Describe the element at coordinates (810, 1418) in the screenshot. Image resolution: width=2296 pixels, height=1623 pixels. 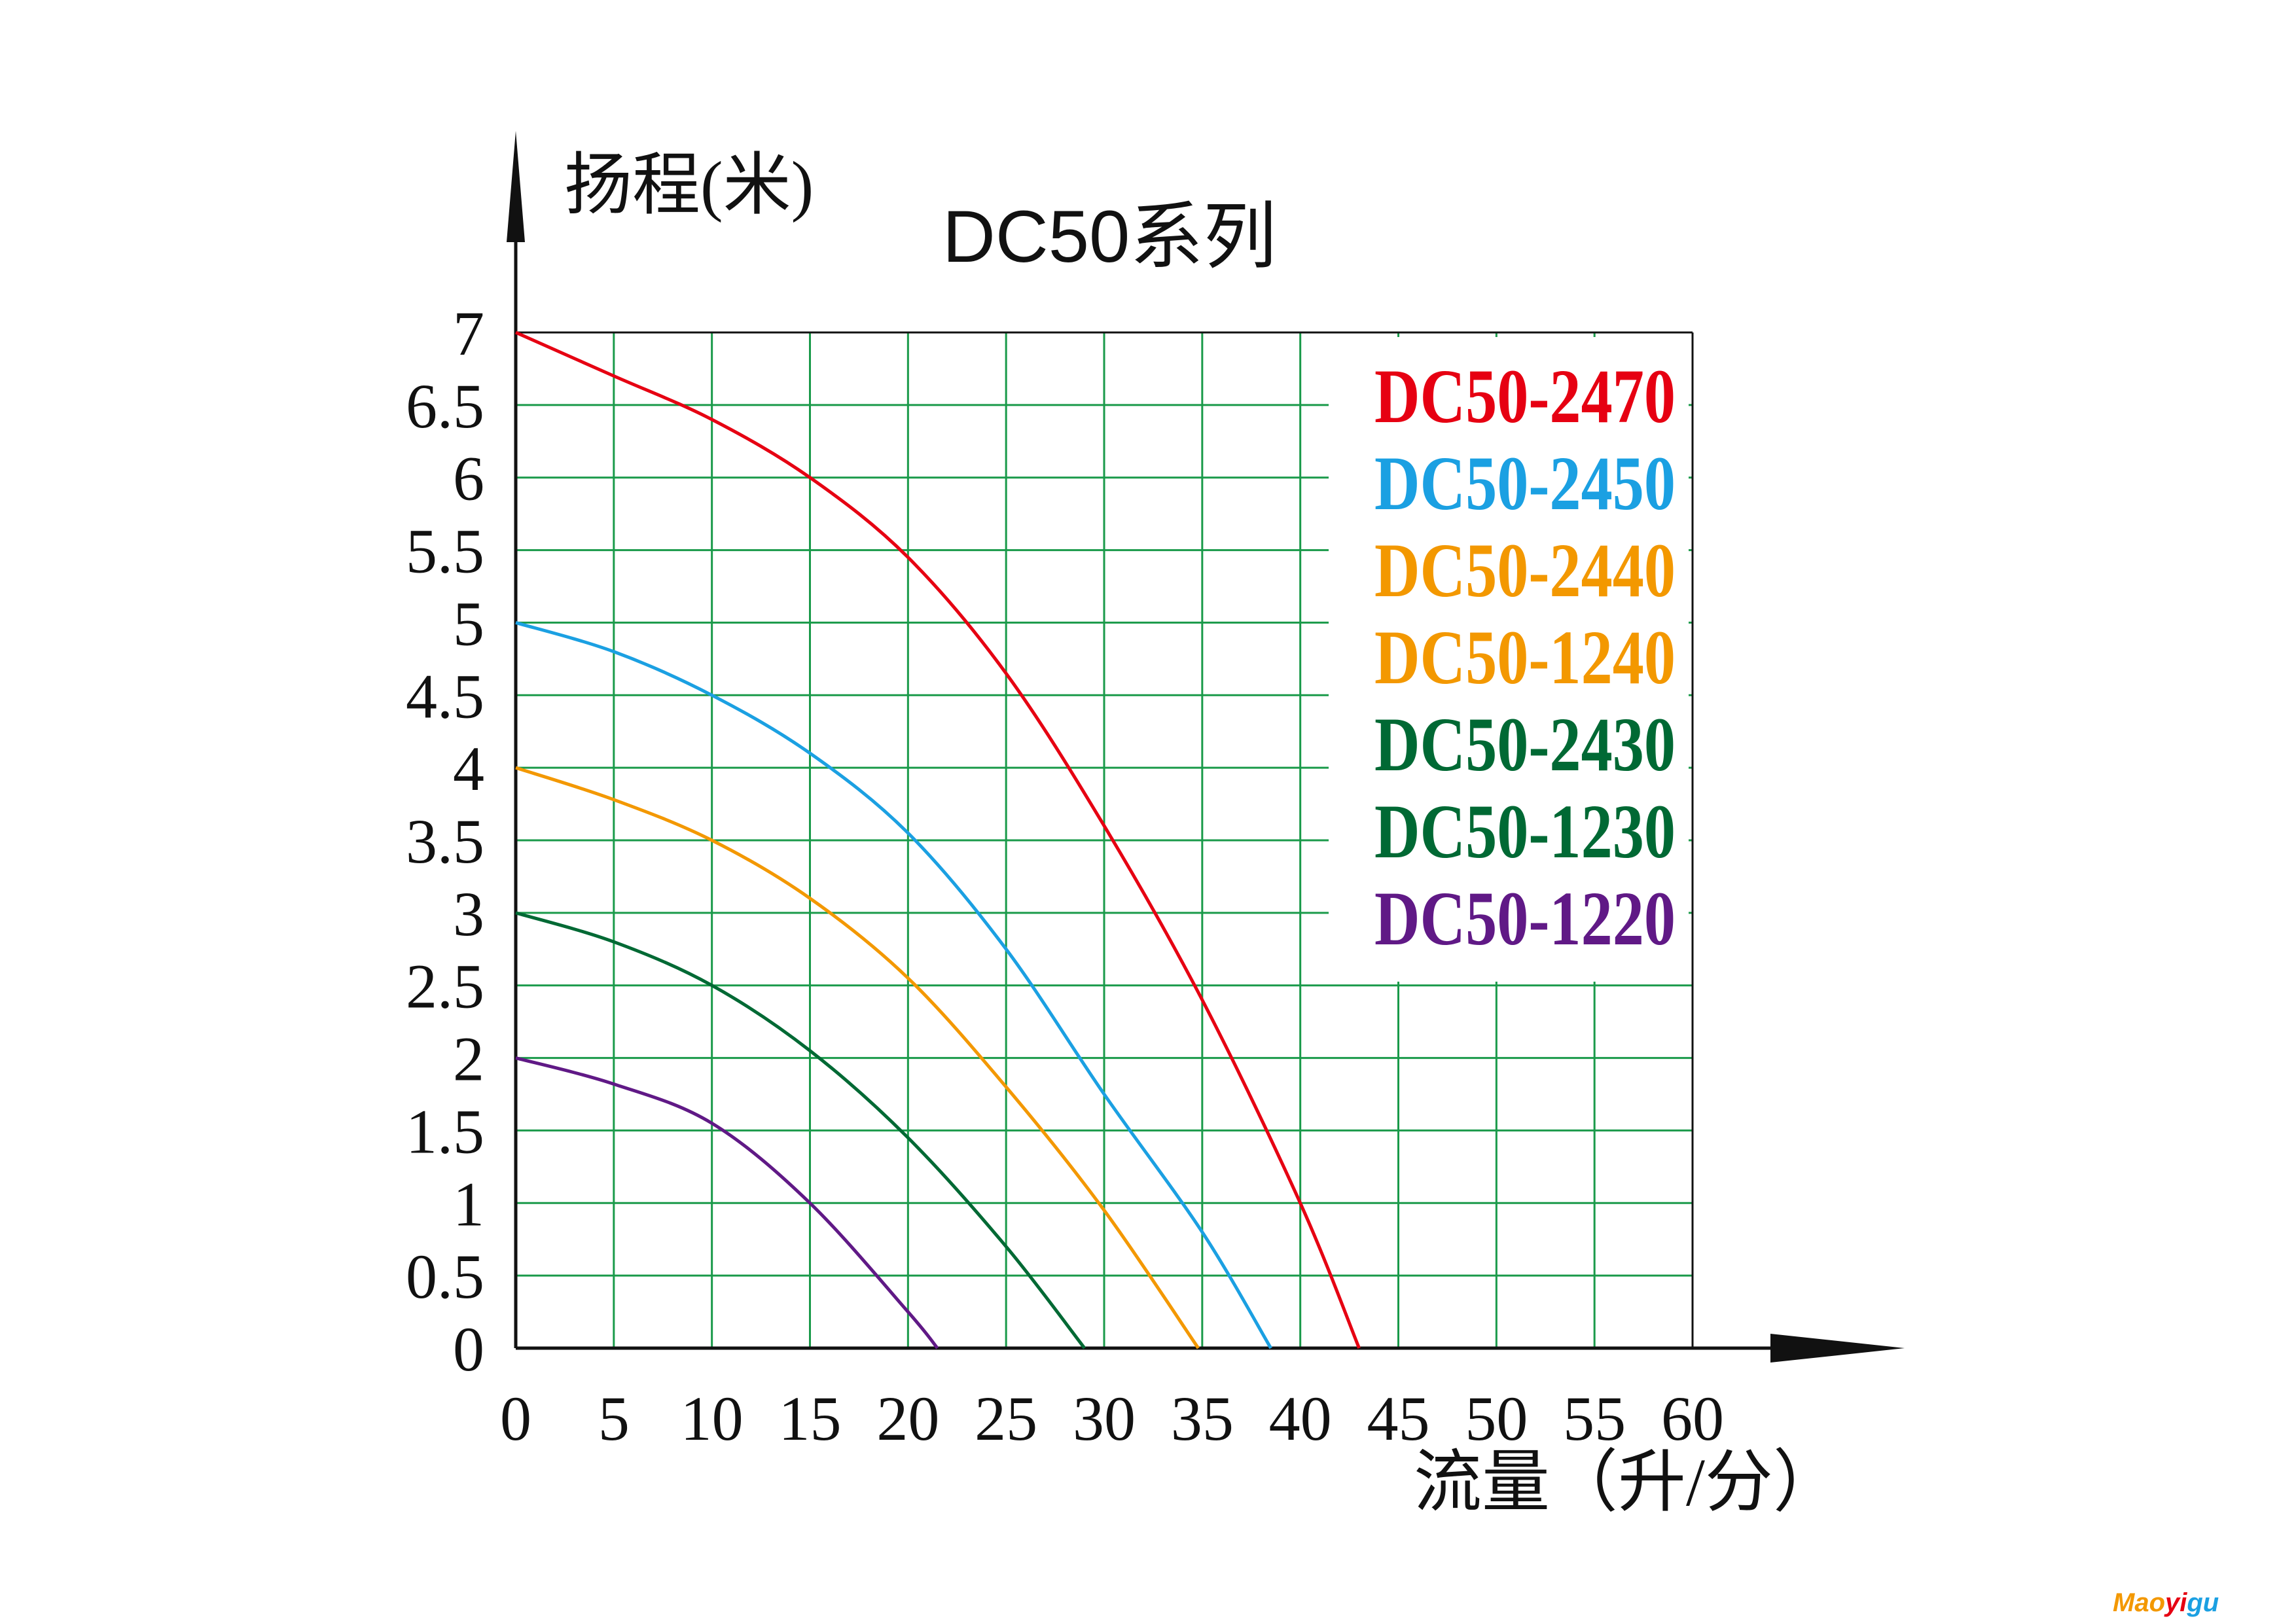
I see `x-tick-label: 15` at that location.